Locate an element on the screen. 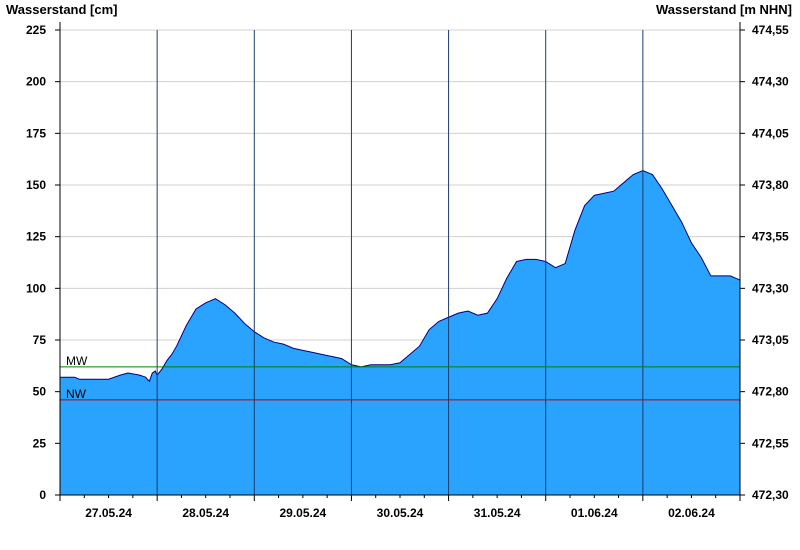 This screenshot has height=550, width=800. y-tick-label-right: 473,30 is located at coordinates (770, 288).